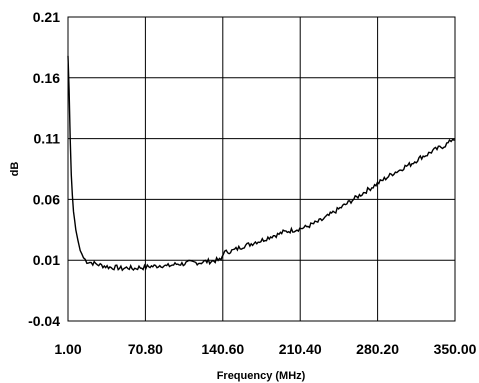 The width and height of the screenshot is (479, 383). Describe the element at coordinates (455, 349) in the screenshot. I see `x-tick-label: 350.00` at that location.